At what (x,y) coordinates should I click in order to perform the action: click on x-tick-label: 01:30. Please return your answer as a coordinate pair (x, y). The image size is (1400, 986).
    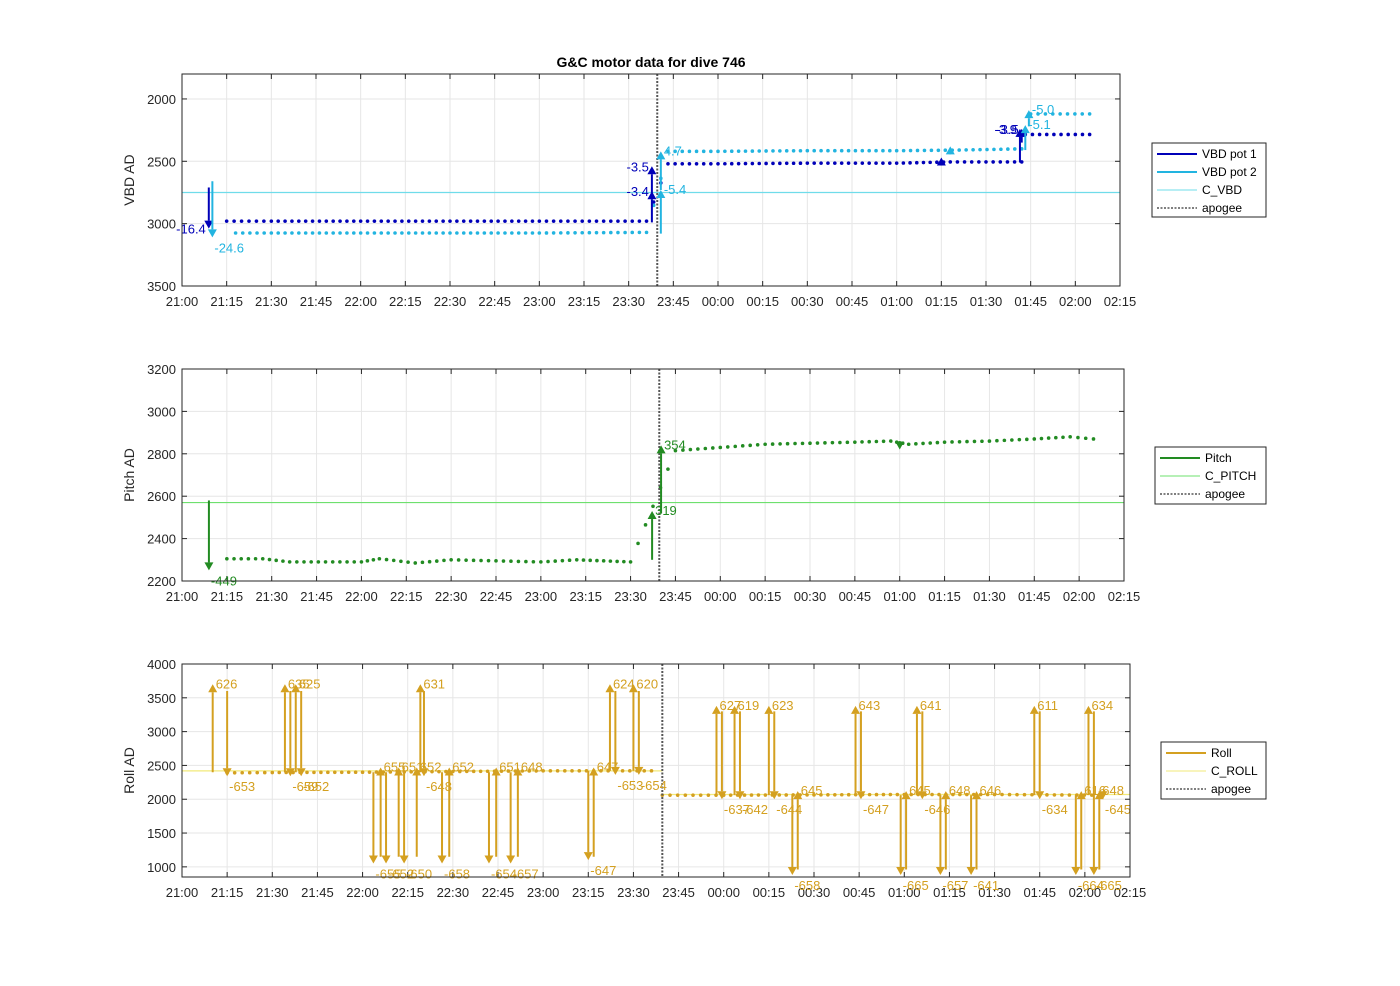
    Looking at the image, I should click on (986, 301).